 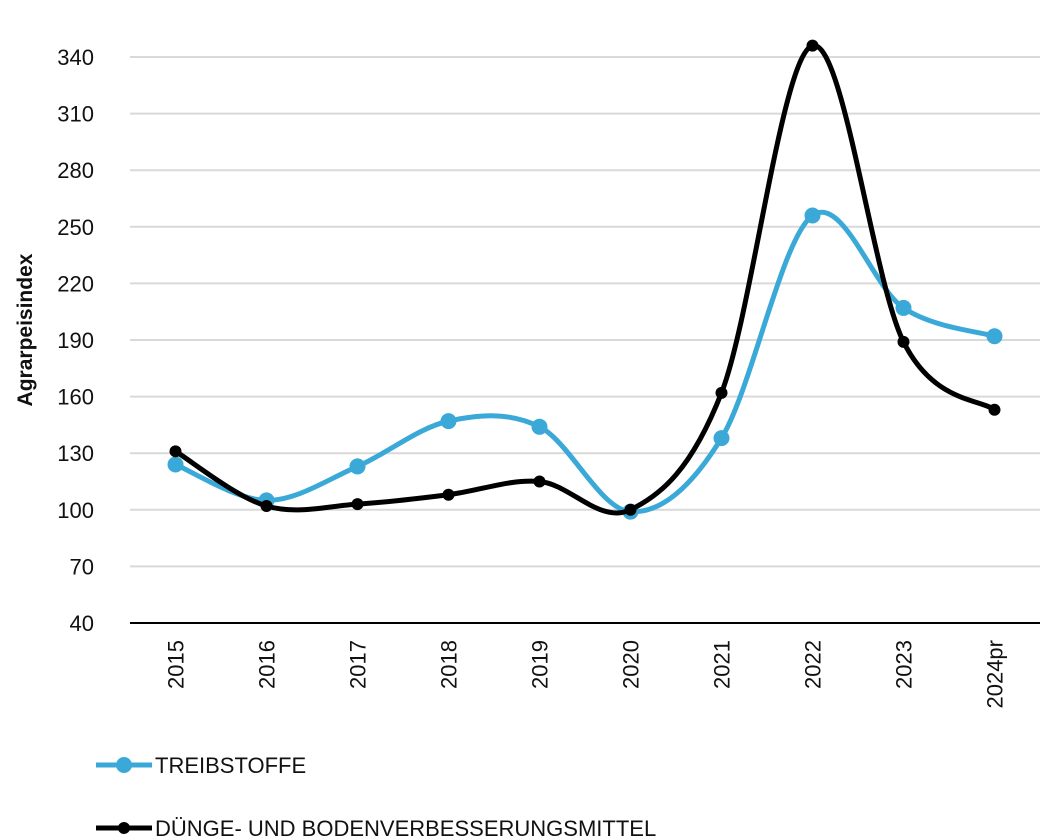 I want to click on y-tick-label: 40, so click(x=82, y=623).